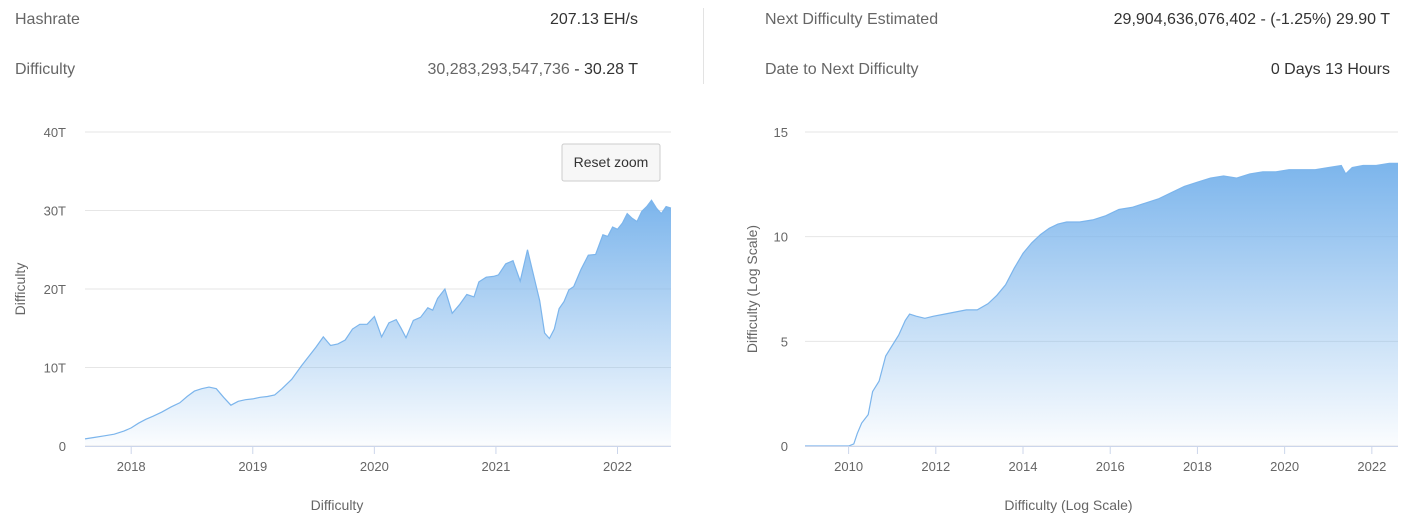 This screenshot has height=521, width=1408. I want to click on hashrate-value: 207.13 EH/s, so click(593, 19).